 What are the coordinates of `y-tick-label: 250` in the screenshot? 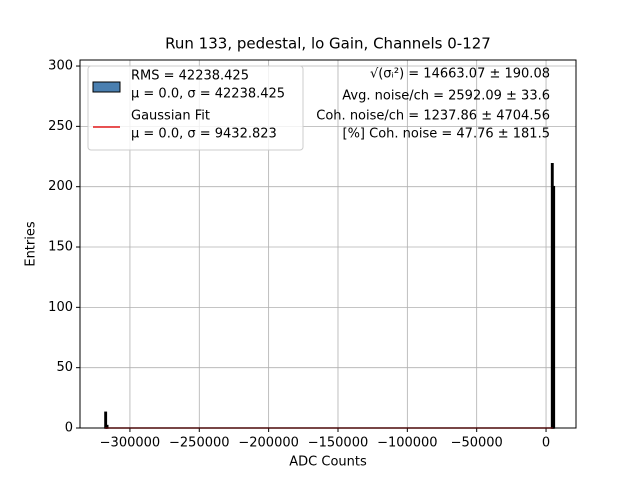 It's located at (60, 126).